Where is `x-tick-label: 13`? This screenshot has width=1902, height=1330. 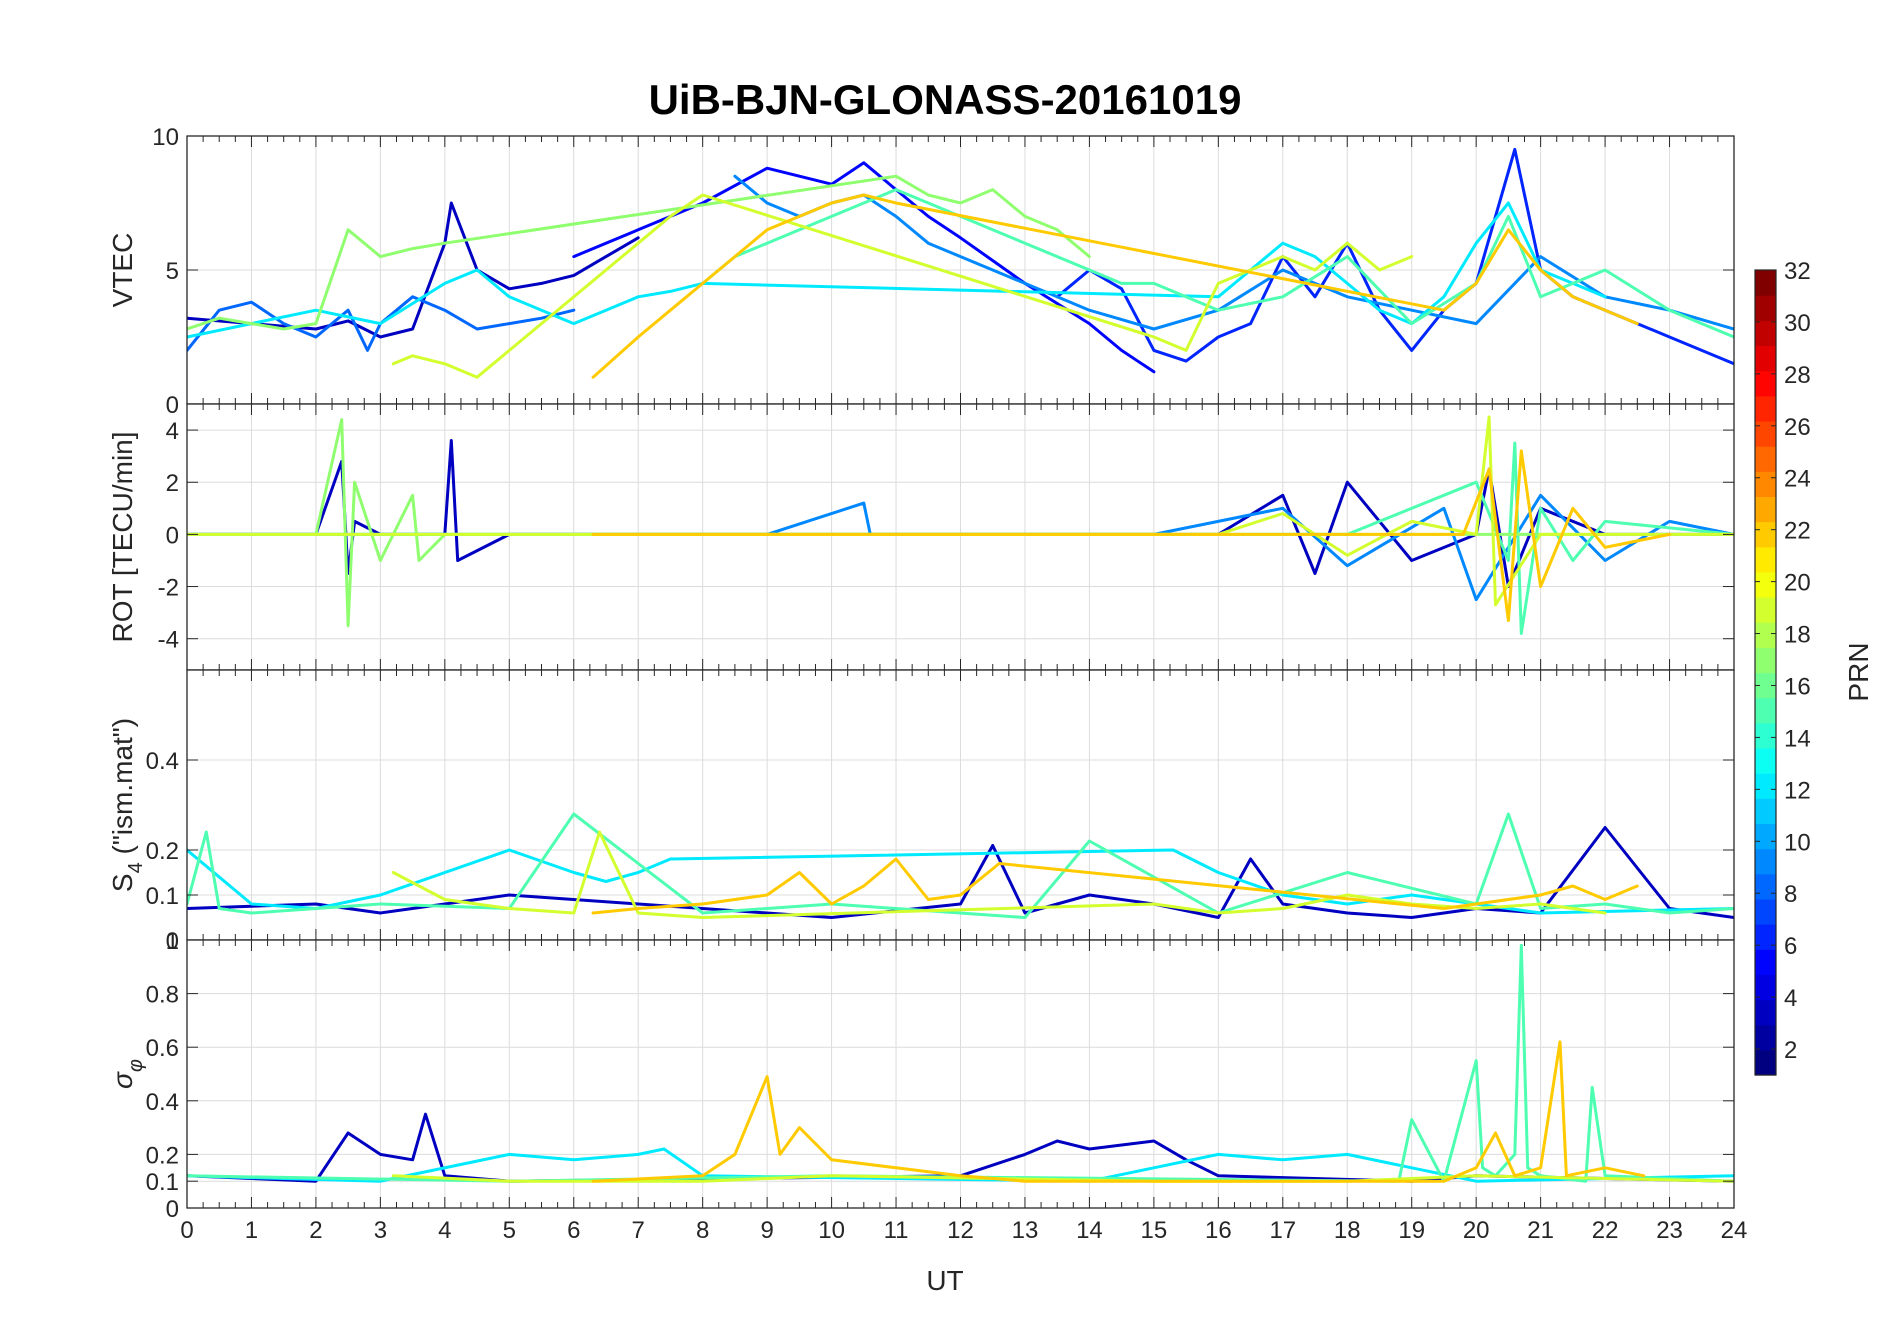 x-tick-label: 13 is located at coordinates (1025, 1230).